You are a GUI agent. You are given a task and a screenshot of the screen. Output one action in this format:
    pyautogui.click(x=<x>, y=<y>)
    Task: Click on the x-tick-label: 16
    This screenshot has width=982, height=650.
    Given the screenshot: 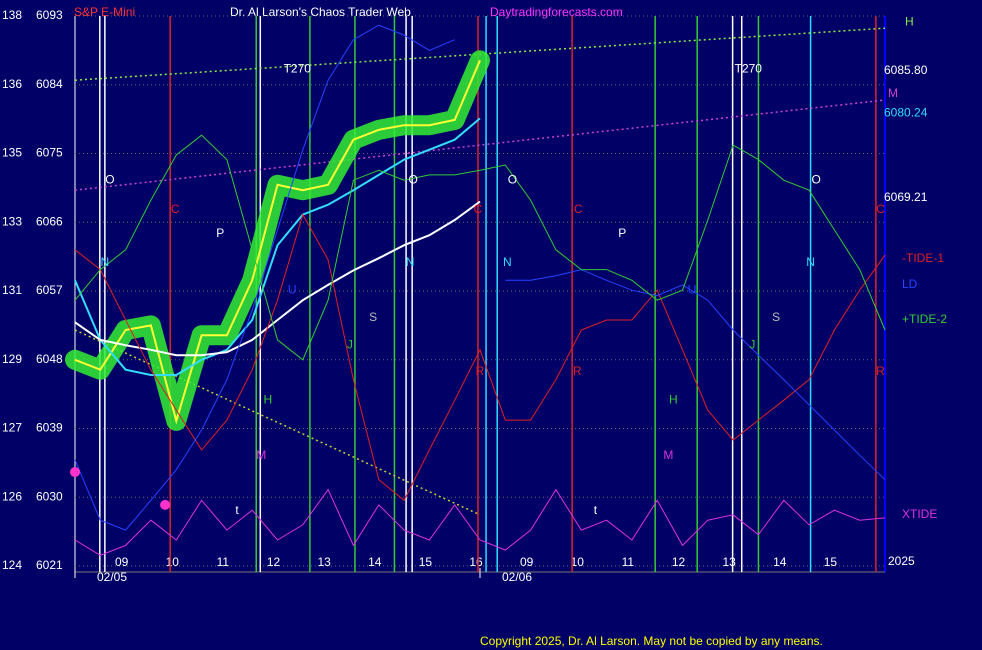 What is the action you would take?
    pyautogui.click(x=476, y=562)
    